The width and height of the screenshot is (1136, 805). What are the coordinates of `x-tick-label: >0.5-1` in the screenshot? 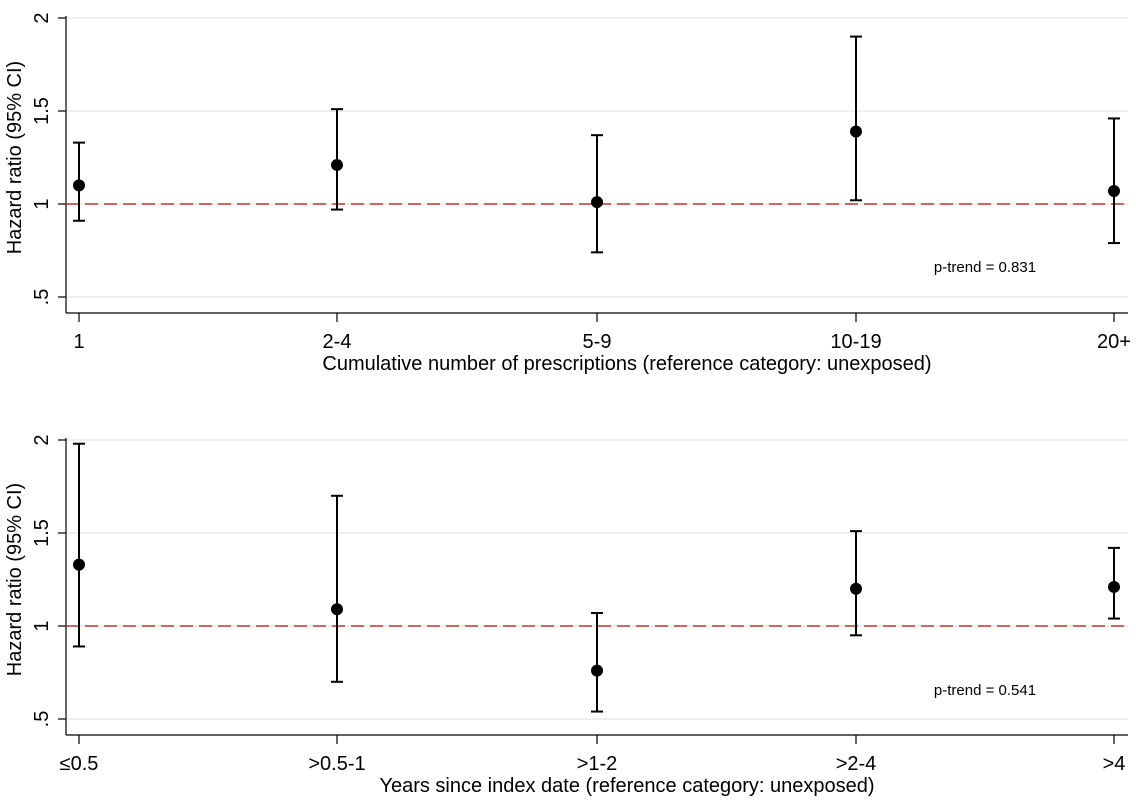 It's located at (336, 764).